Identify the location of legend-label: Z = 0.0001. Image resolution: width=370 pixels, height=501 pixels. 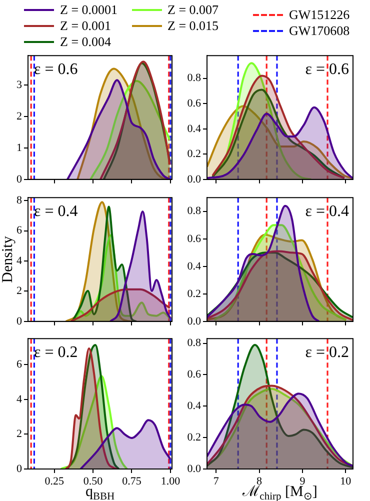
(89, 10).